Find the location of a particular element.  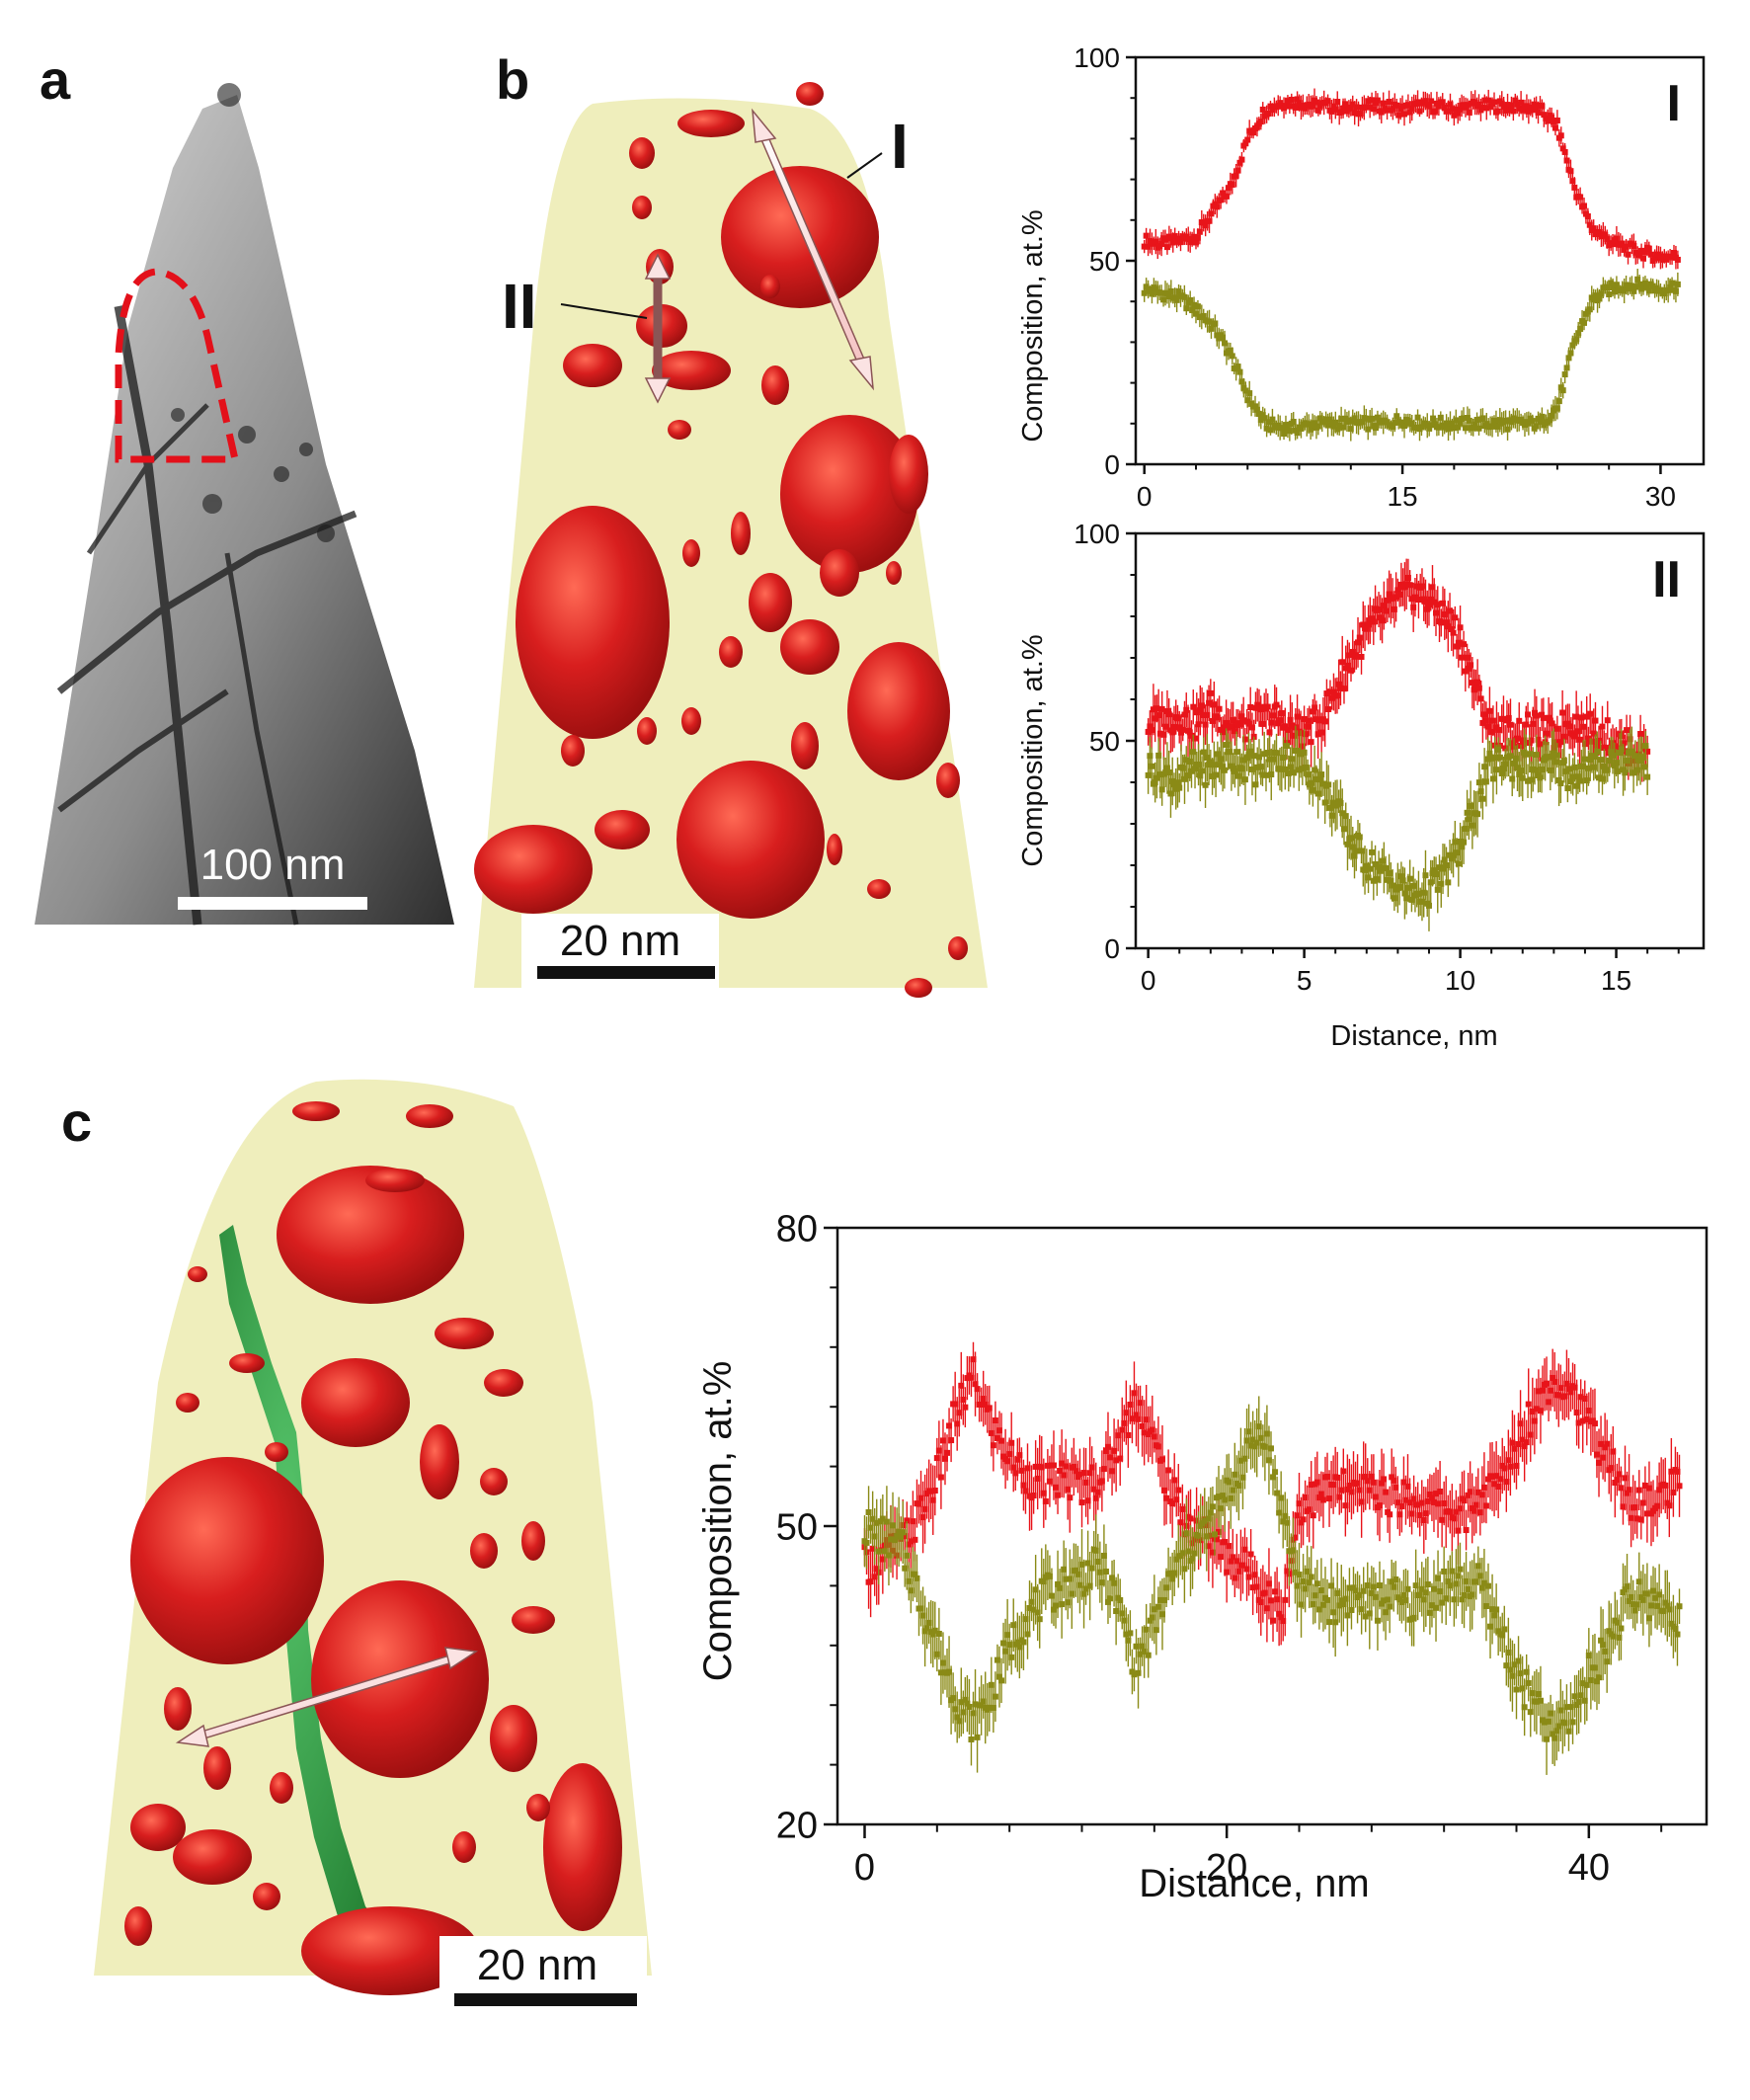

scale-label-c: 20 nm is located at coordinates (537, 1965).